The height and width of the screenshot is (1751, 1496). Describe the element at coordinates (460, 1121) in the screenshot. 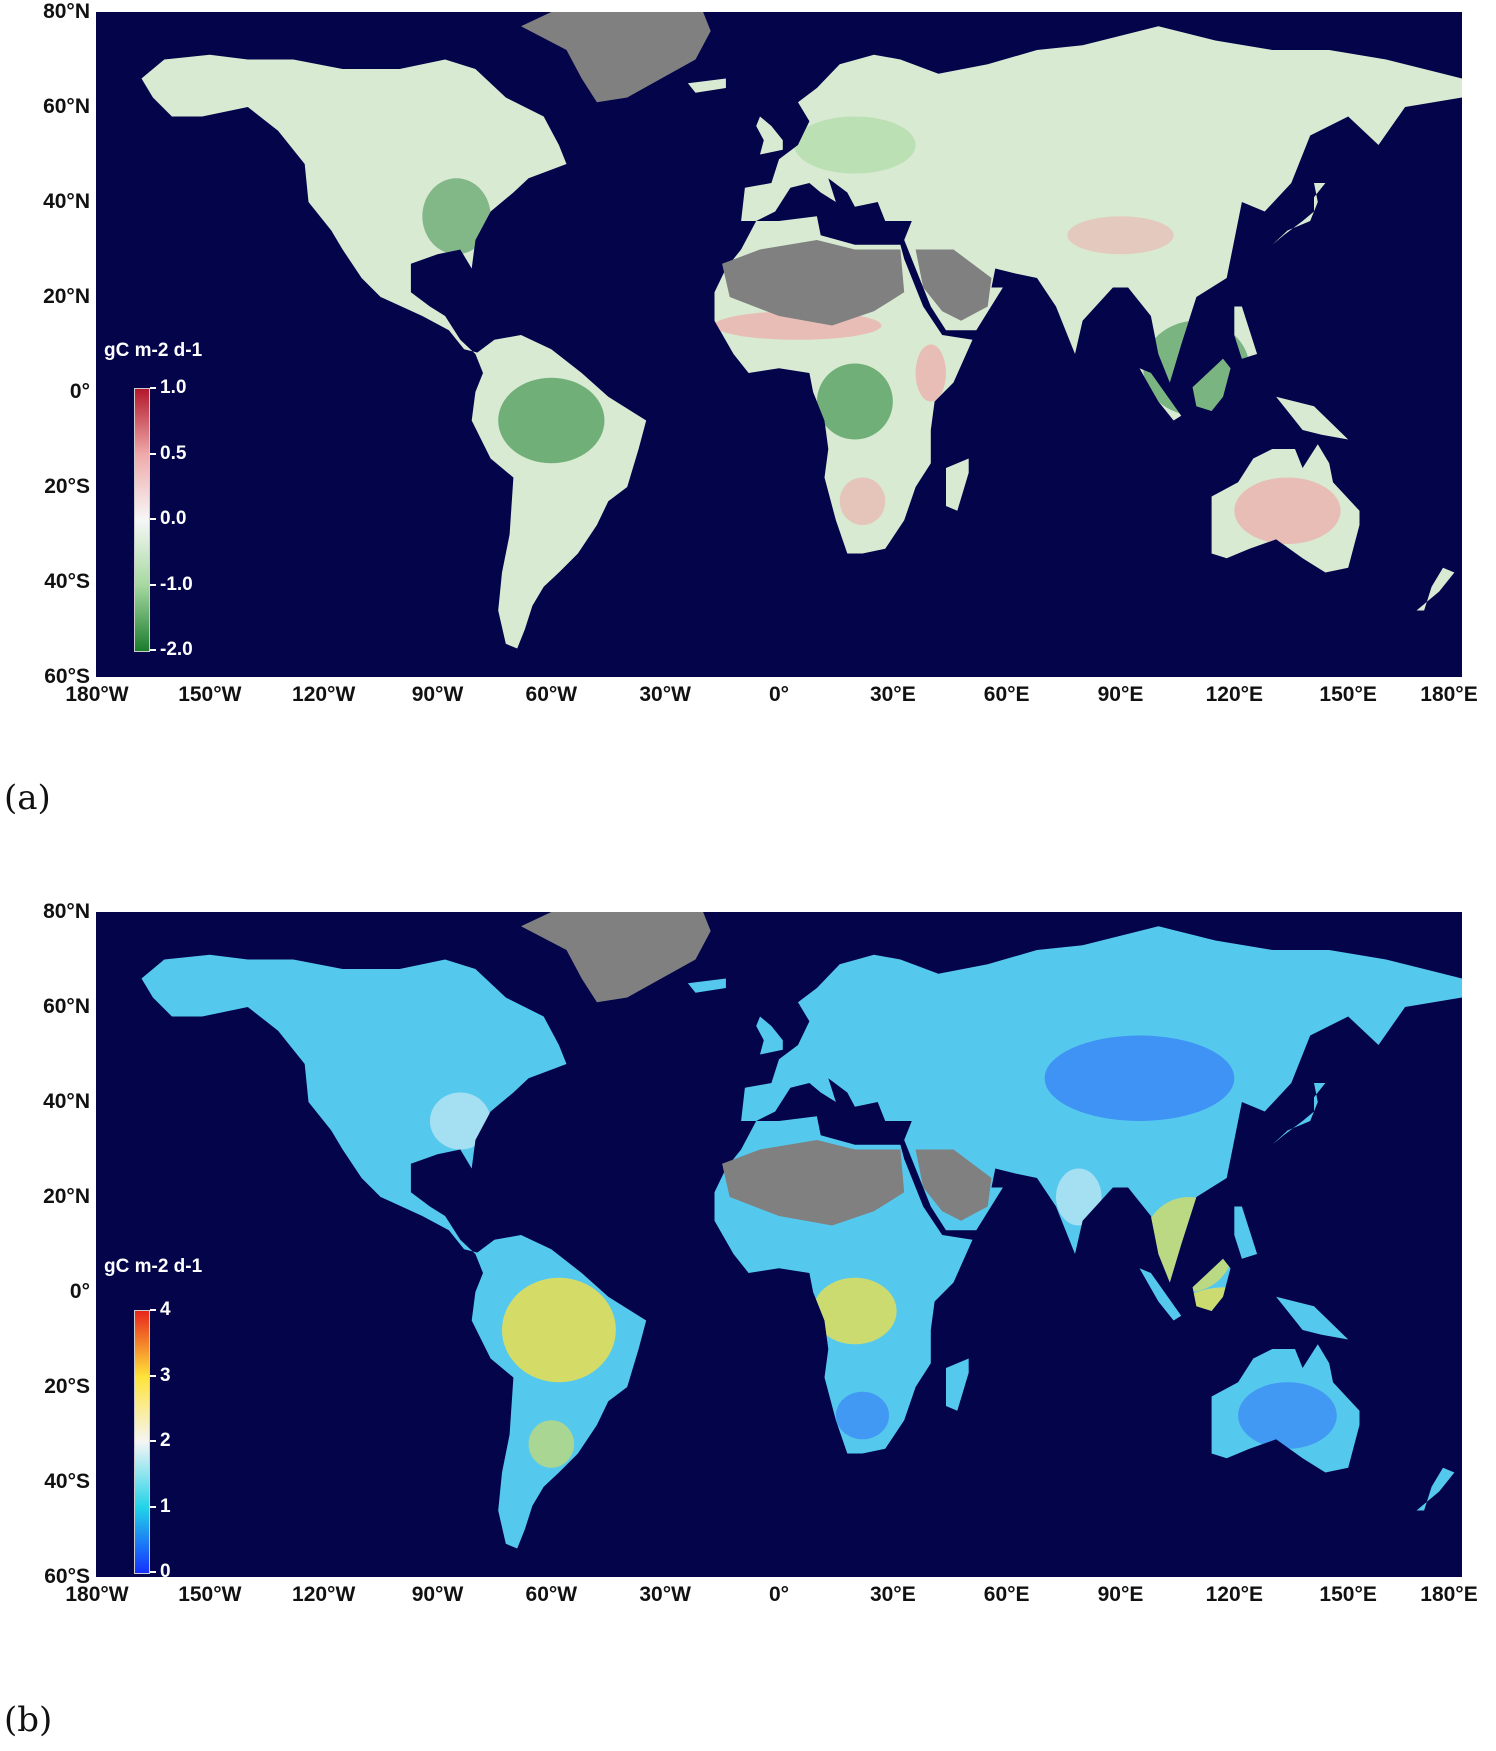

I see `panel-b-region-us-east` at that location.